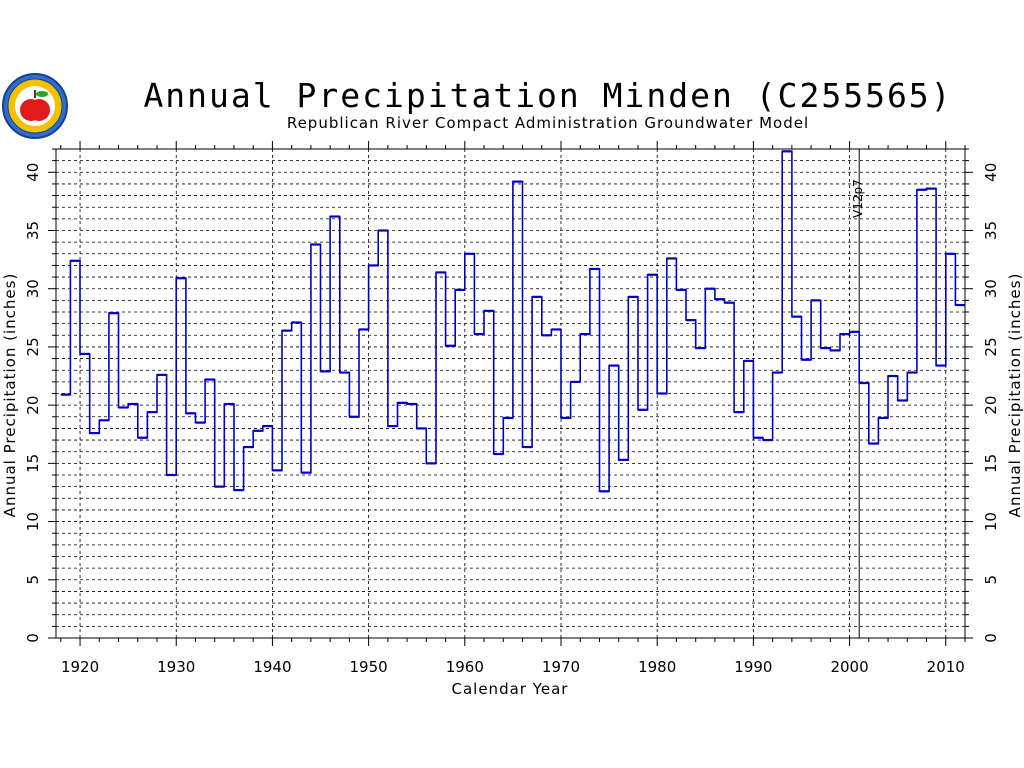 The image size is (1024, 768). Describe the element at coordinates (510, 689) in the screenshot. I see `x-axis-label: Calendar Year` at that location.